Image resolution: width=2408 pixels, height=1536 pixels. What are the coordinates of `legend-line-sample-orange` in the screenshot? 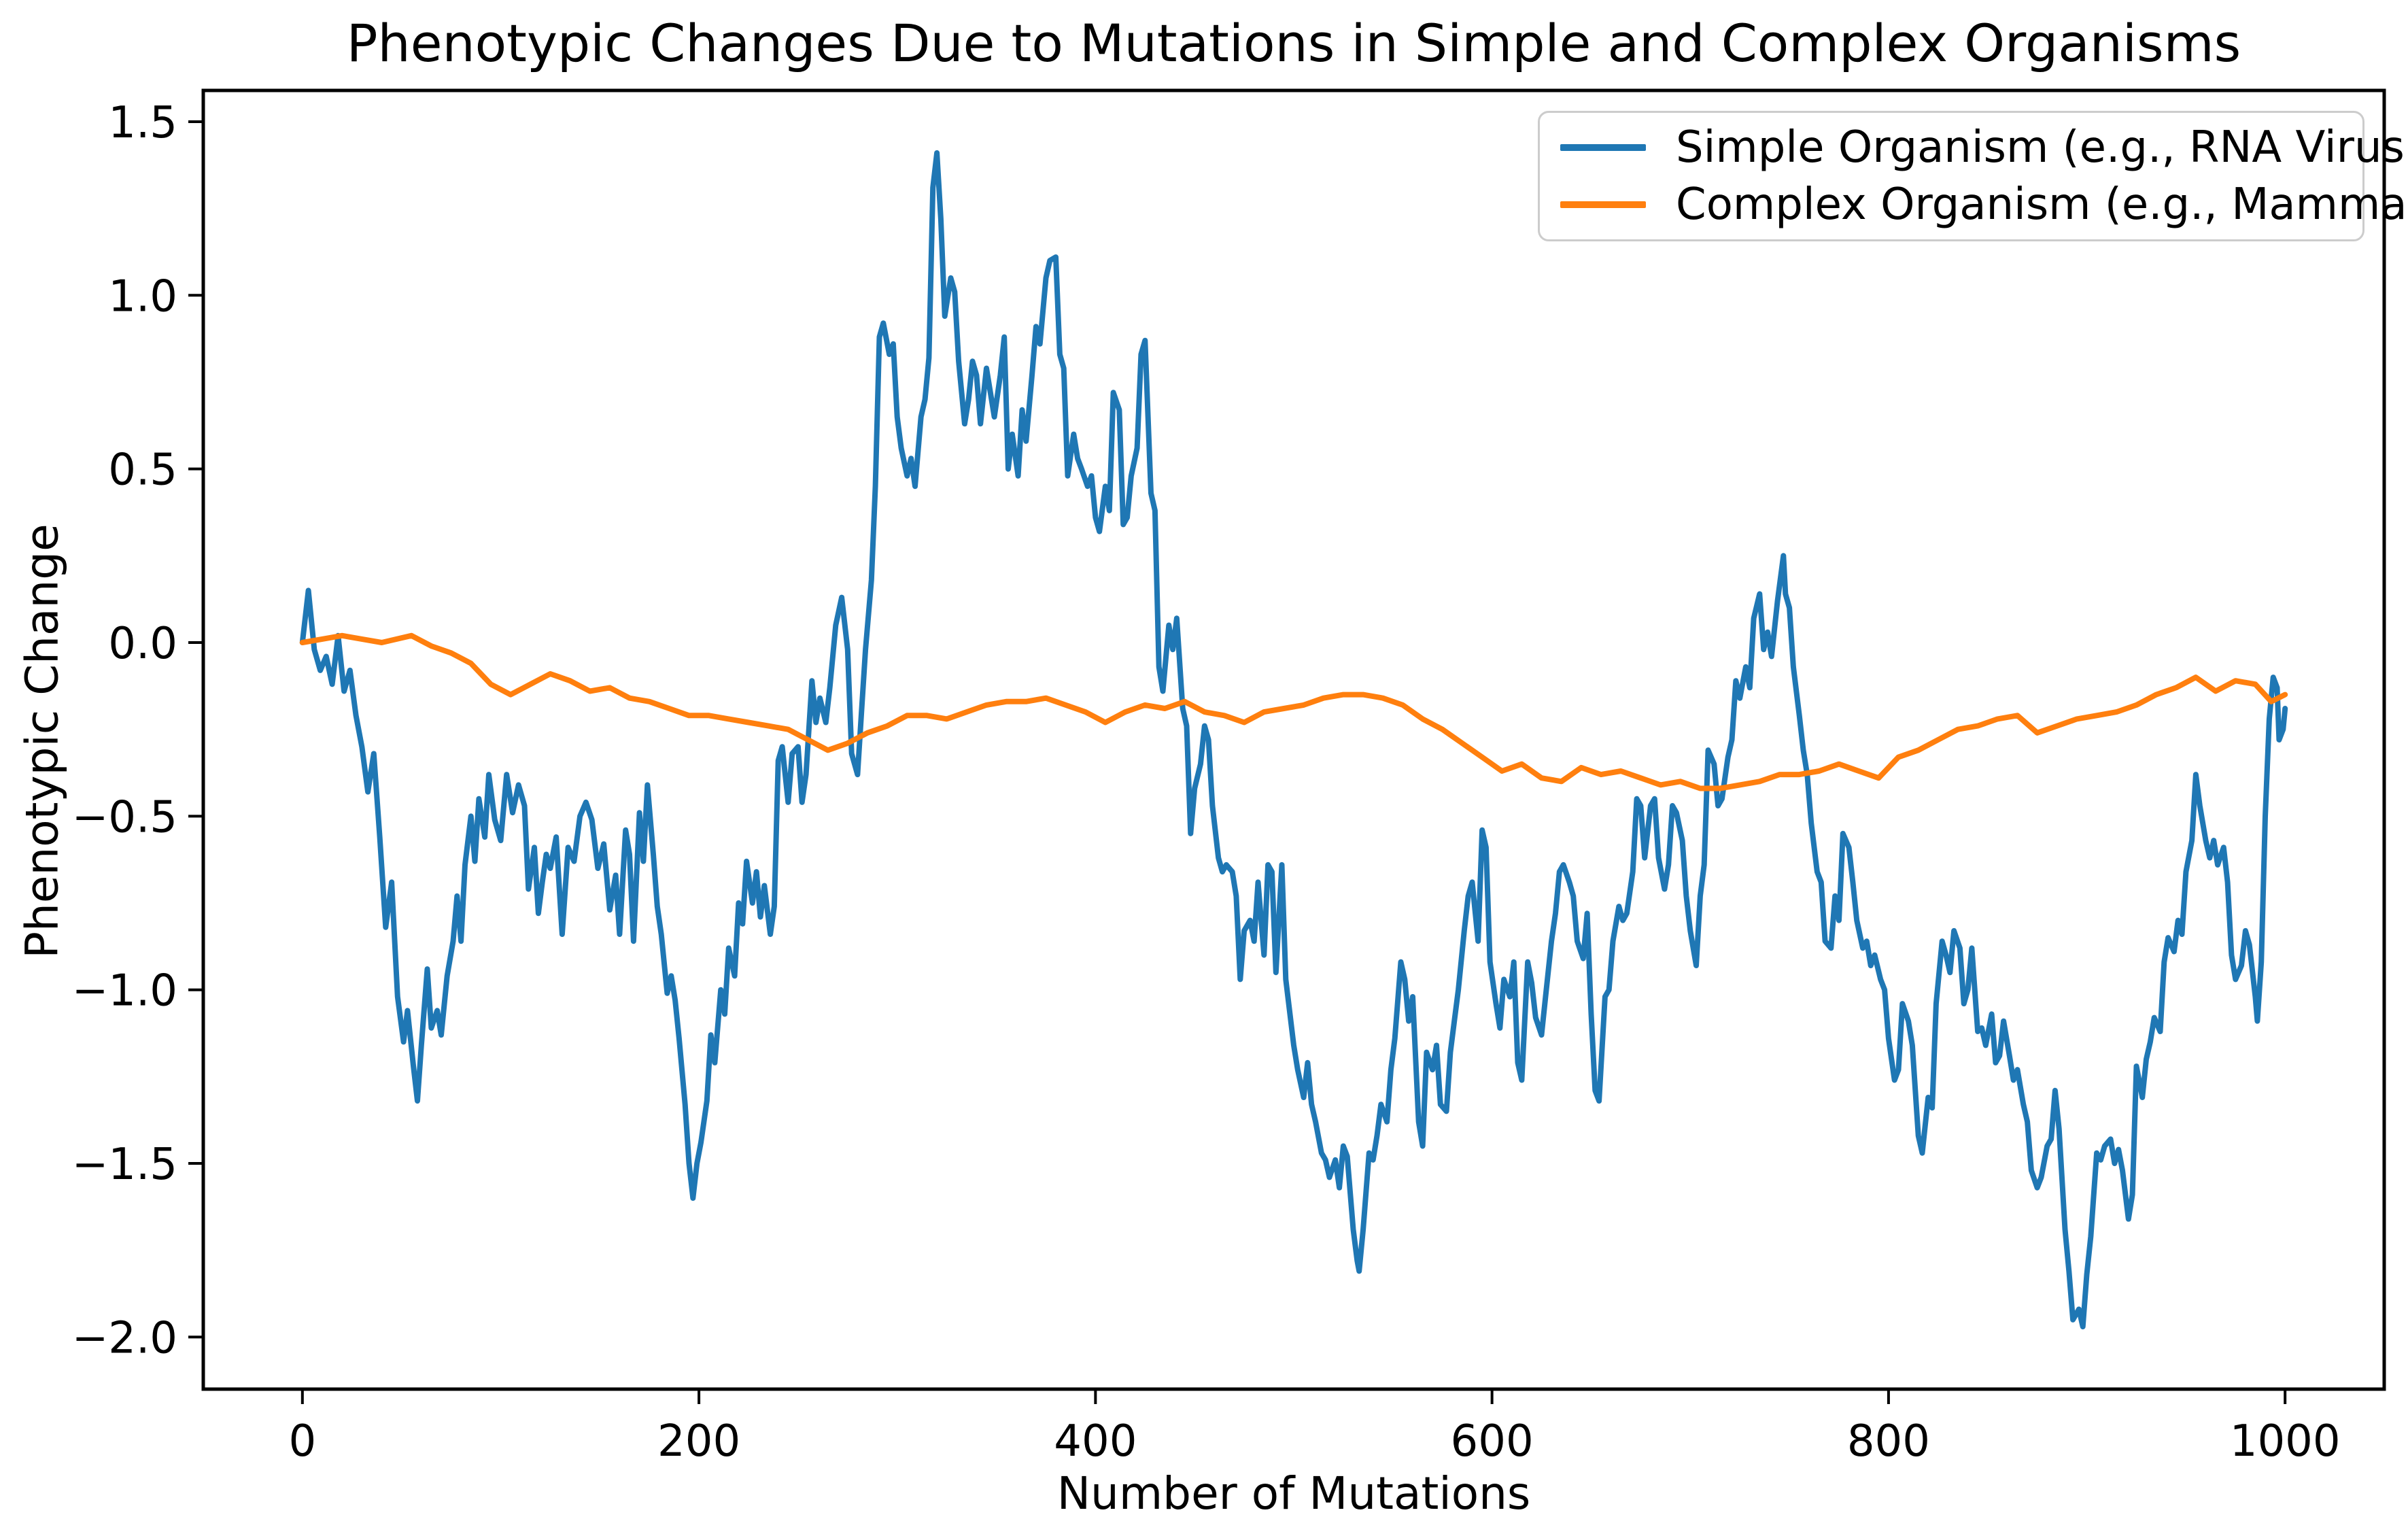 It's located at (1603, 204).